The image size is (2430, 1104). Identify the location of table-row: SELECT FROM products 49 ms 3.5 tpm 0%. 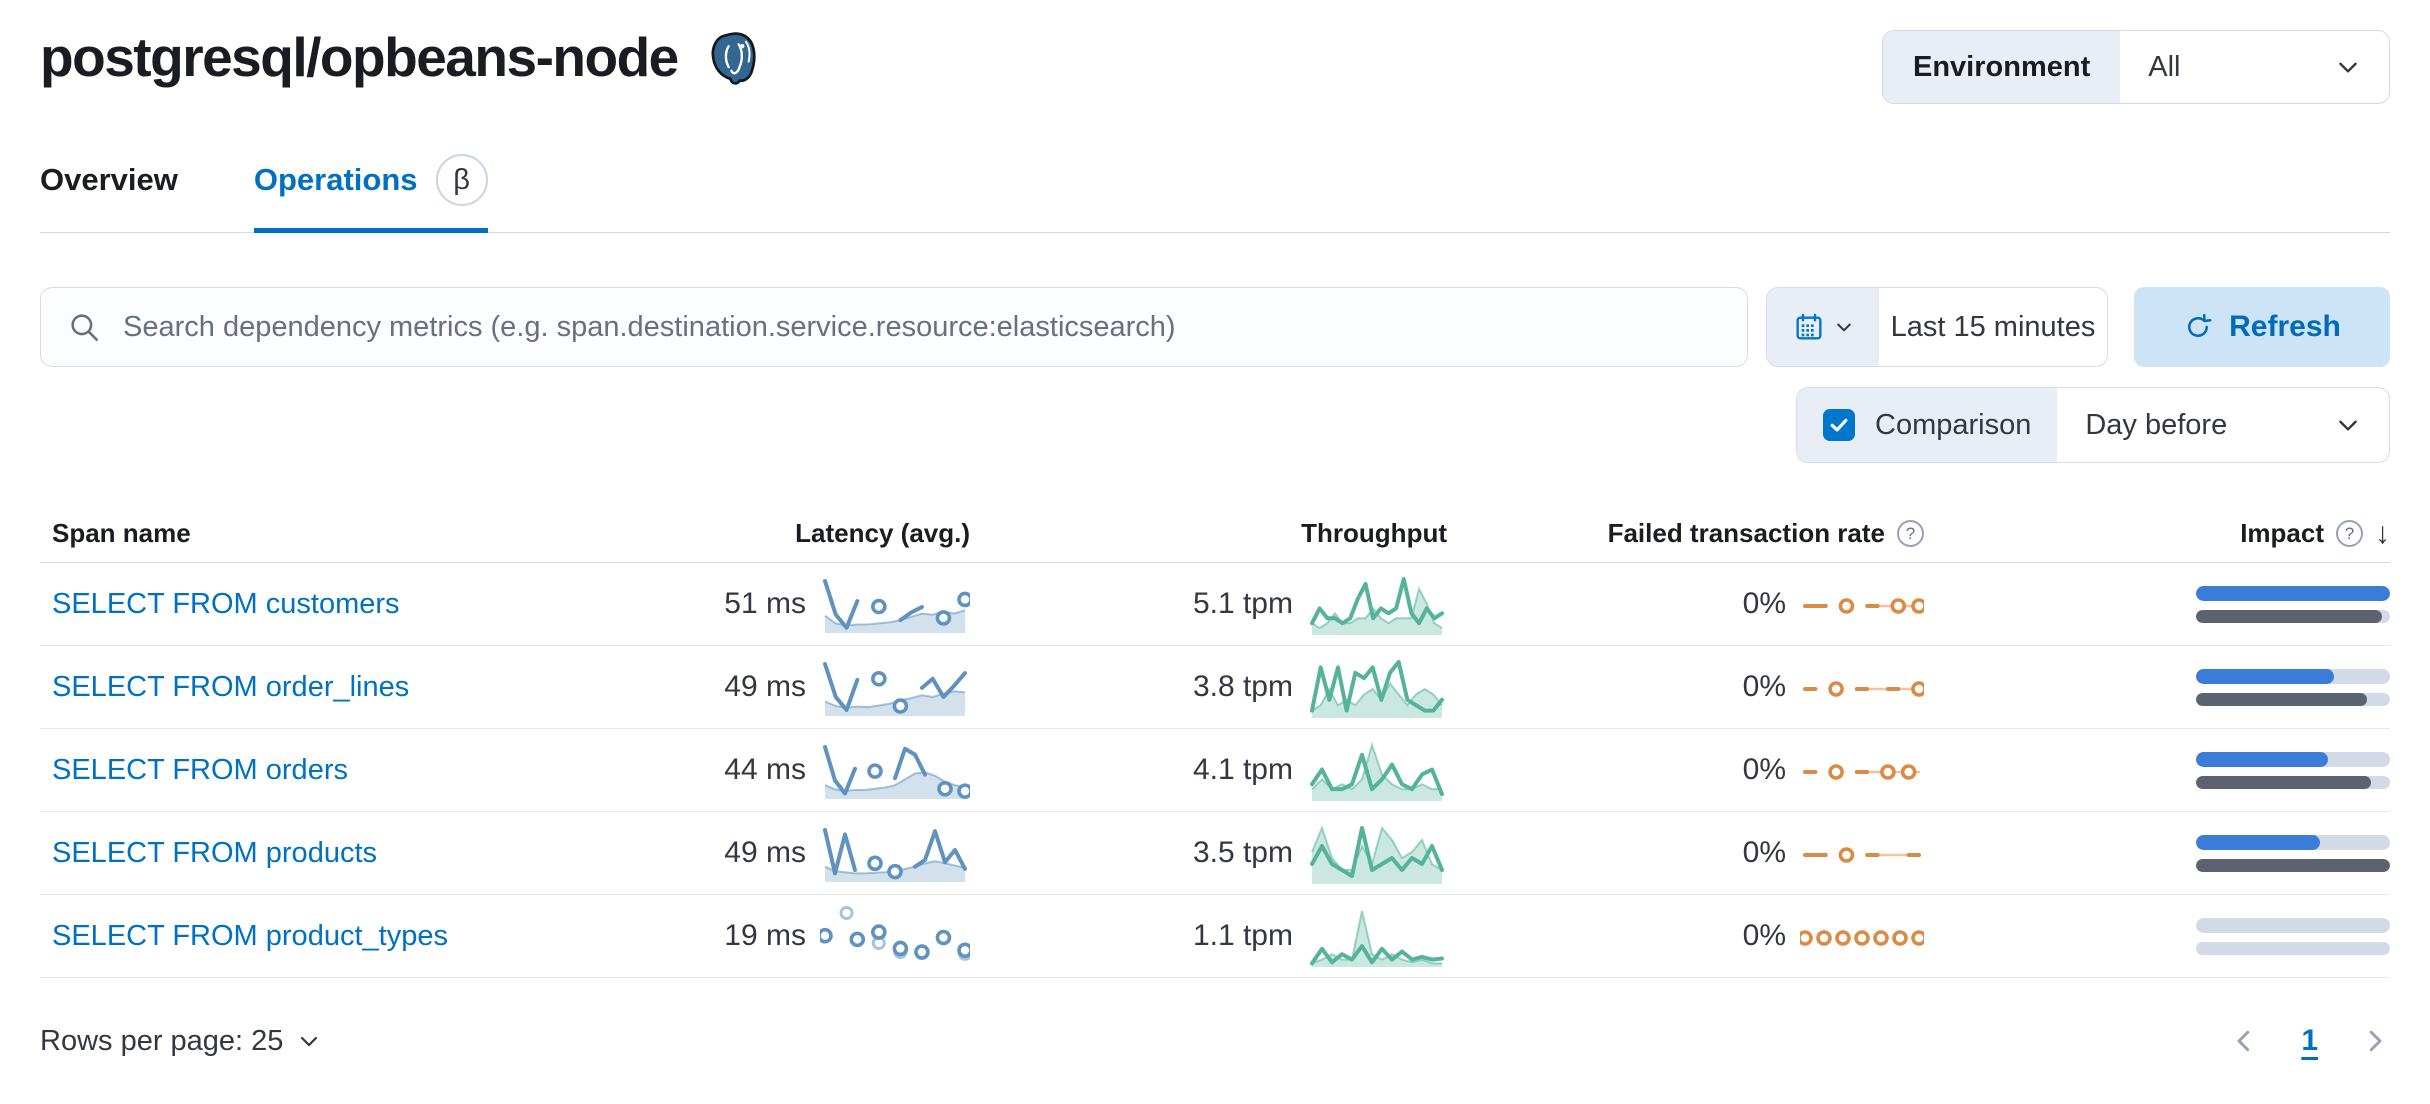
(1215, 853).